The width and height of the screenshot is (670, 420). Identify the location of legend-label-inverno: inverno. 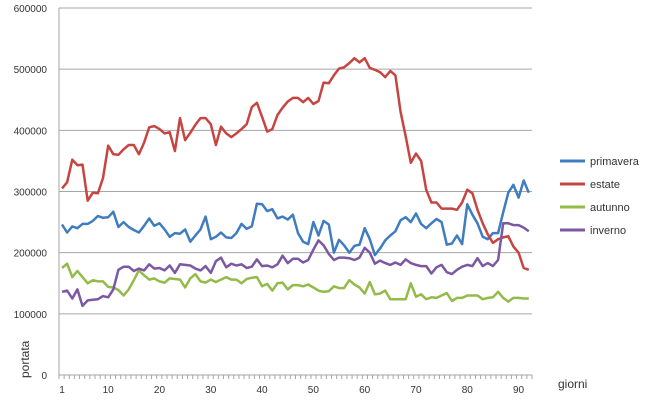
(608, 231).